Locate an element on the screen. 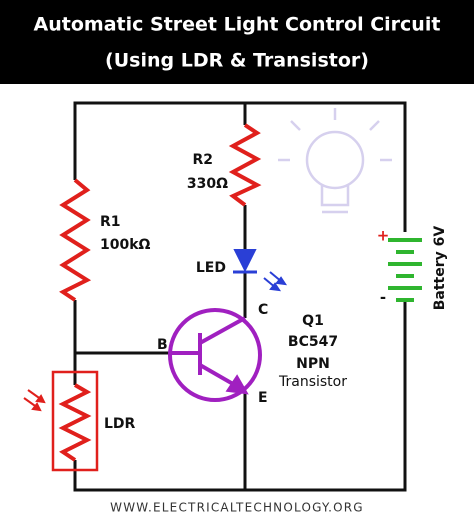 This screenshot has width=474, height=521. led-symbol is located at coordinates (260, 270).